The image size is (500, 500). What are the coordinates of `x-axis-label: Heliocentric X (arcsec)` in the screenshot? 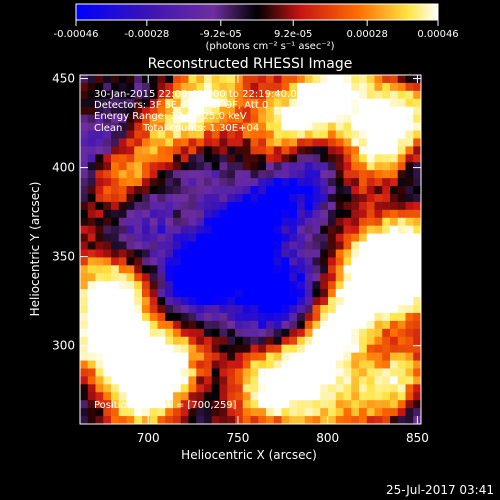 It's located at (249, 455).